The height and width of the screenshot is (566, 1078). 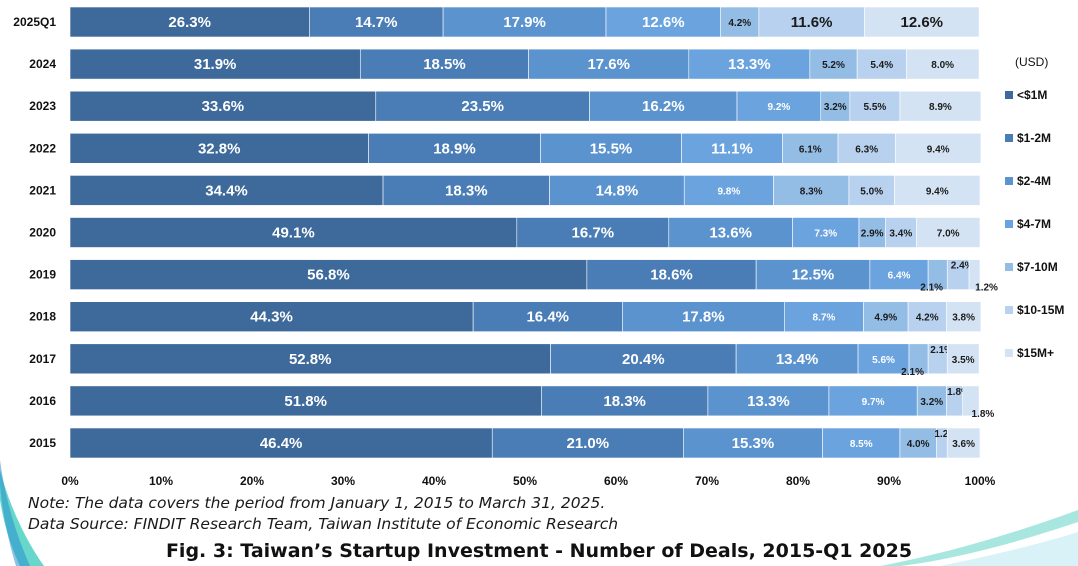 What do you see at coordinates (866, 149) in the screenshot?
I see `data-label: 6.3%` at bounding box center [866, 149].